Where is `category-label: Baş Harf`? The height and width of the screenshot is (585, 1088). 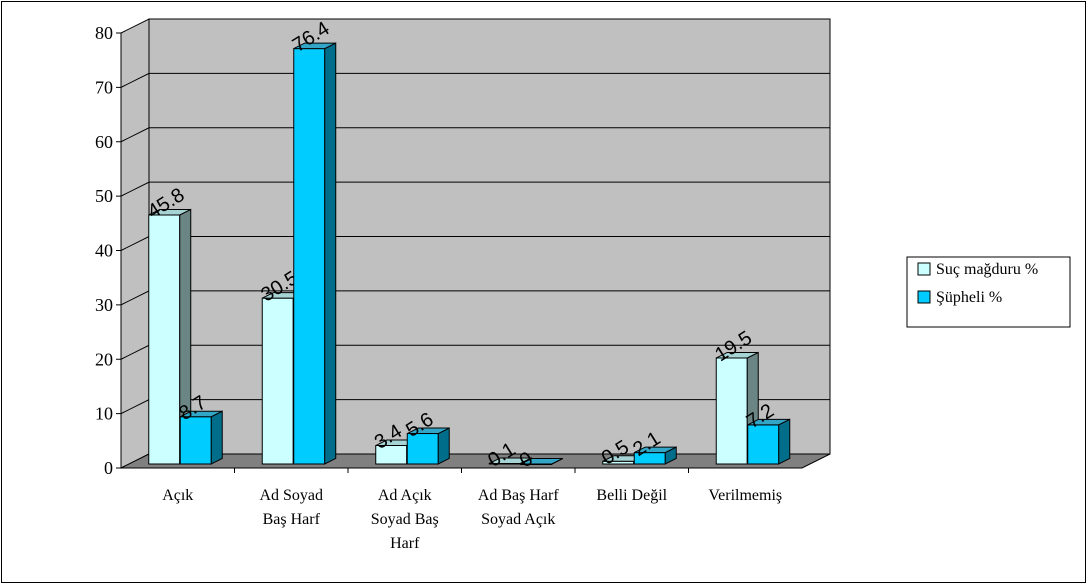
category-label: Baş Harf is located at coordinates (292, 519).